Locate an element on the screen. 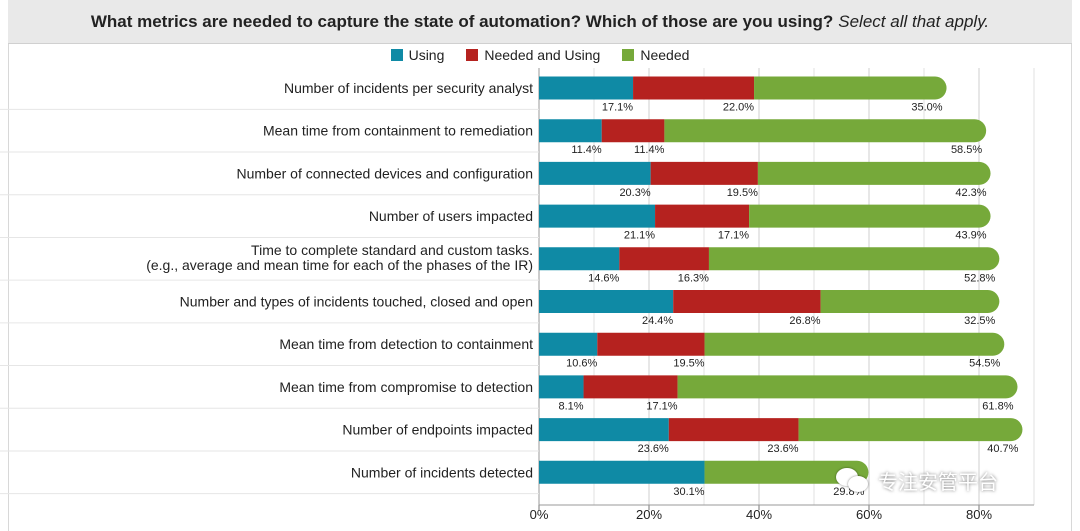 Image resolution: width=1080 pixels, height=531 pixels. data-label: 16.3% is located at coordinates (693, 278).